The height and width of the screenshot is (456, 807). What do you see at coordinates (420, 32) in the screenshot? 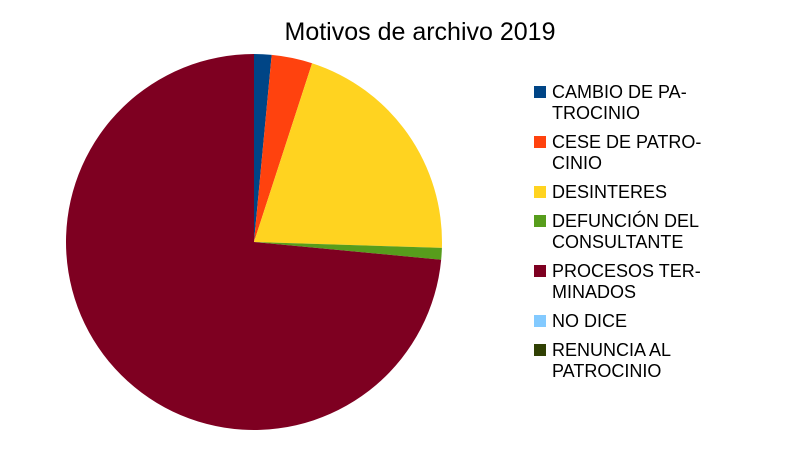
I see `chart-title: Motivos de archivo 2019` at bounding box center [420, 32].